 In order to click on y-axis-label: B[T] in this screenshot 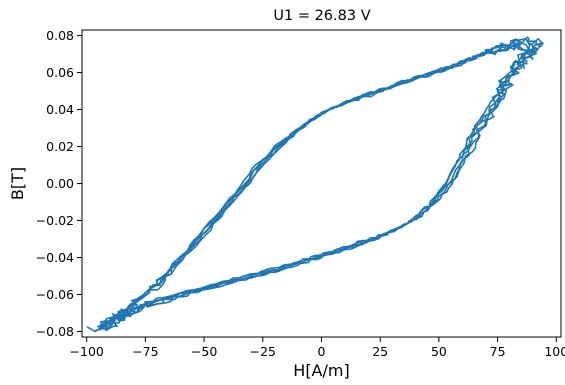, I will do `click(17, 183)`.